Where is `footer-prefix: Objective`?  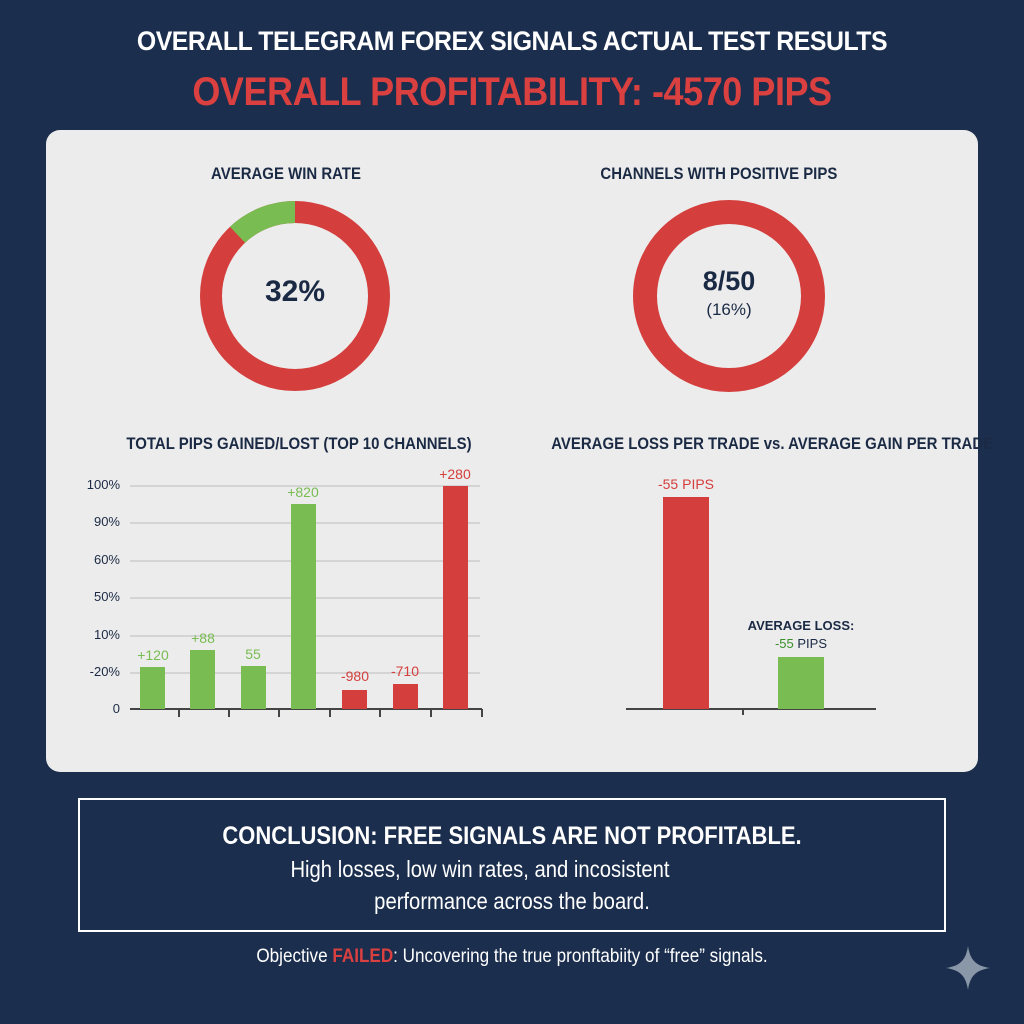 footer-prefix: Objective is located at coordinates (294, 956).